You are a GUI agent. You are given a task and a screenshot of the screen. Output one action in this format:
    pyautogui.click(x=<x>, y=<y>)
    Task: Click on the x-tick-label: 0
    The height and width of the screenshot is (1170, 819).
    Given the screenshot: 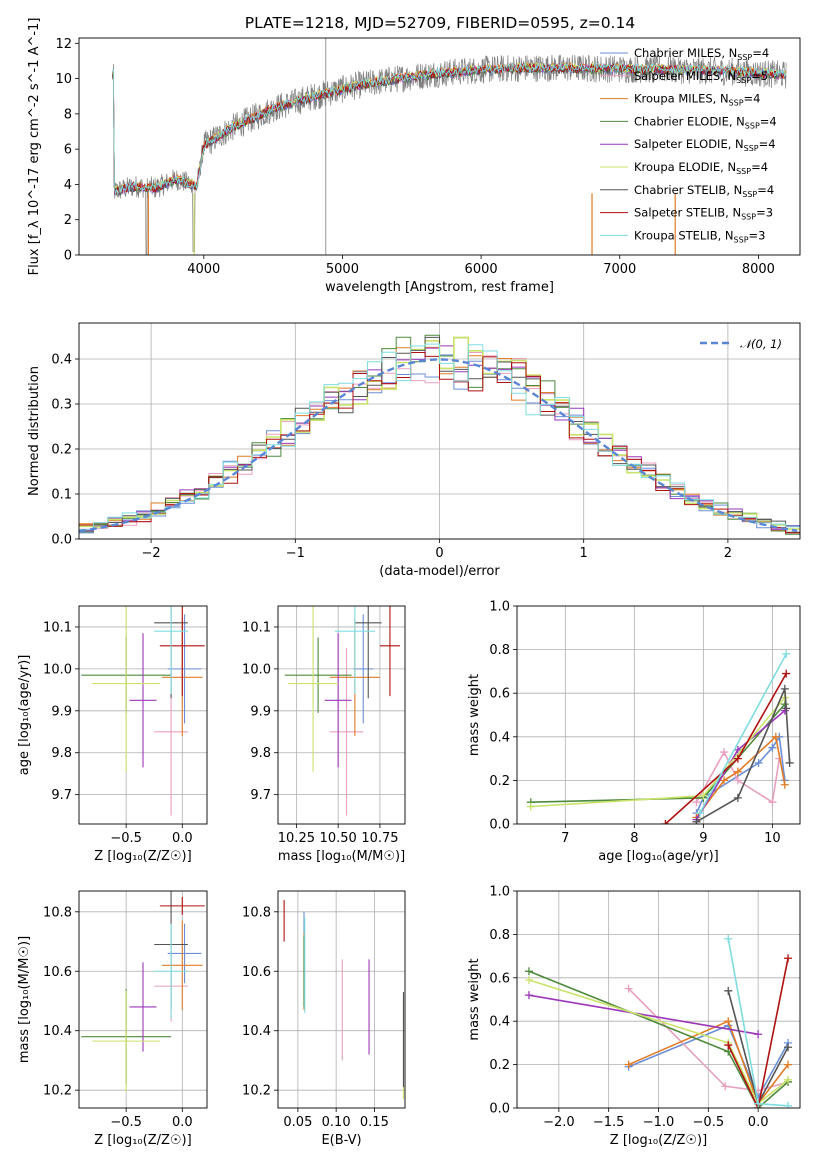 What is the action you would take?
    pyautogui.click(x=439, y=553)
    